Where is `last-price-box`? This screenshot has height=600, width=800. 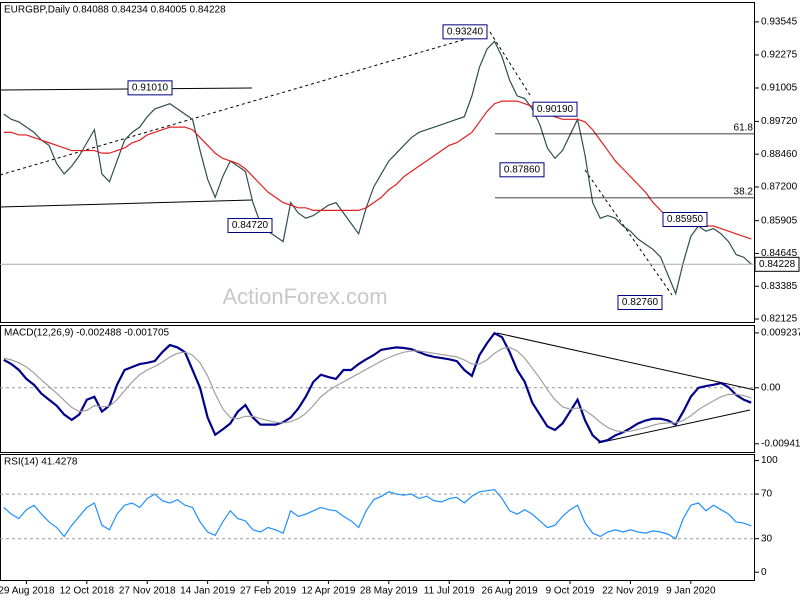 last-price-box is located at coordinates (777, 264).